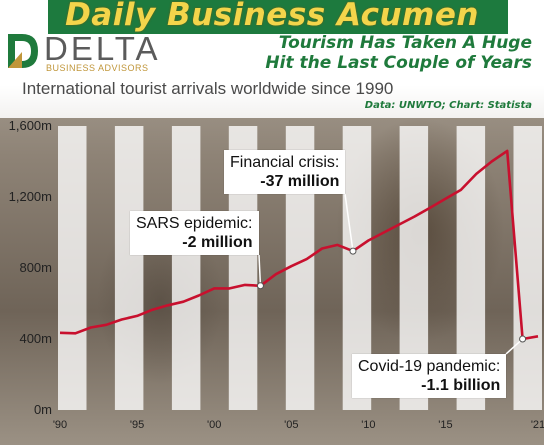 The width and height of the screenshot is (544, 445). I want to click on headline-line-2: Hit the Last Couple of Years, so click(398, 63).